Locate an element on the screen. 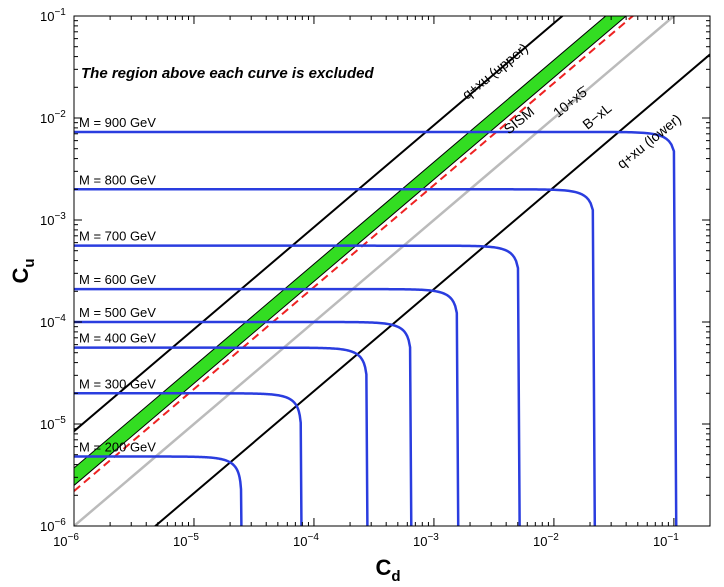 The height and width of the screenshot is (587, 724). y-tick-label: 10⁻⁶ is located at coordinates (53, 525).